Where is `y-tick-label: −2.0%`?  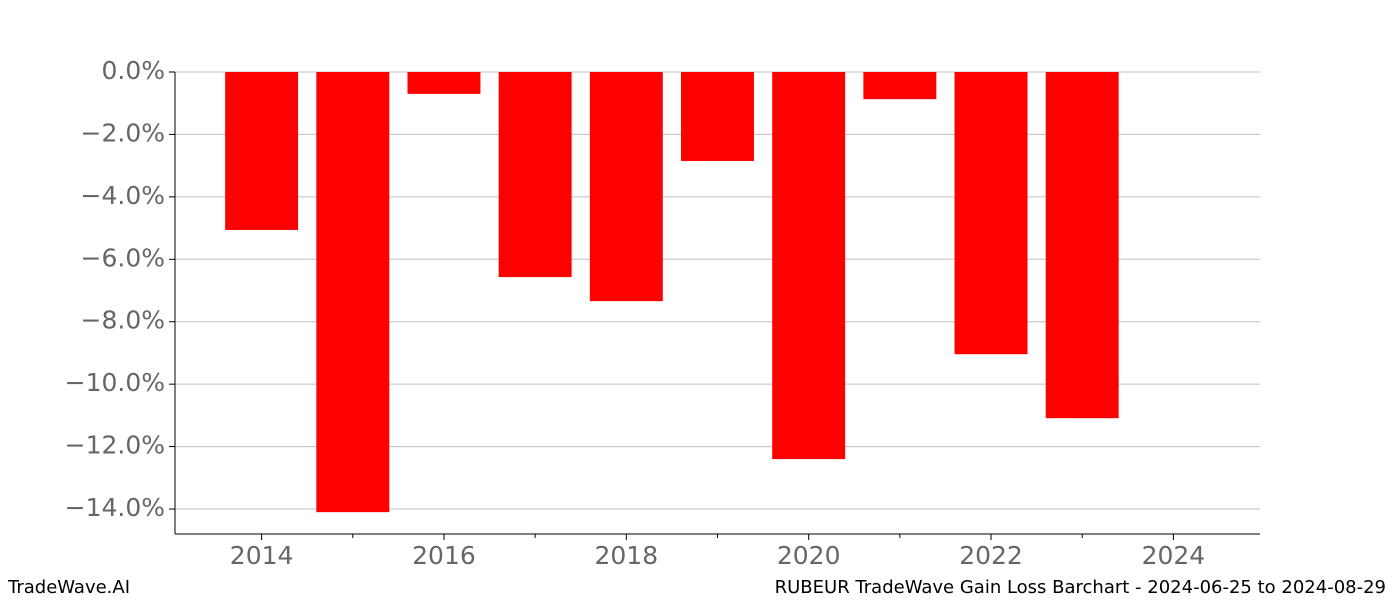
y-tick-label: −2.0% is located at coordinates (123, 132).